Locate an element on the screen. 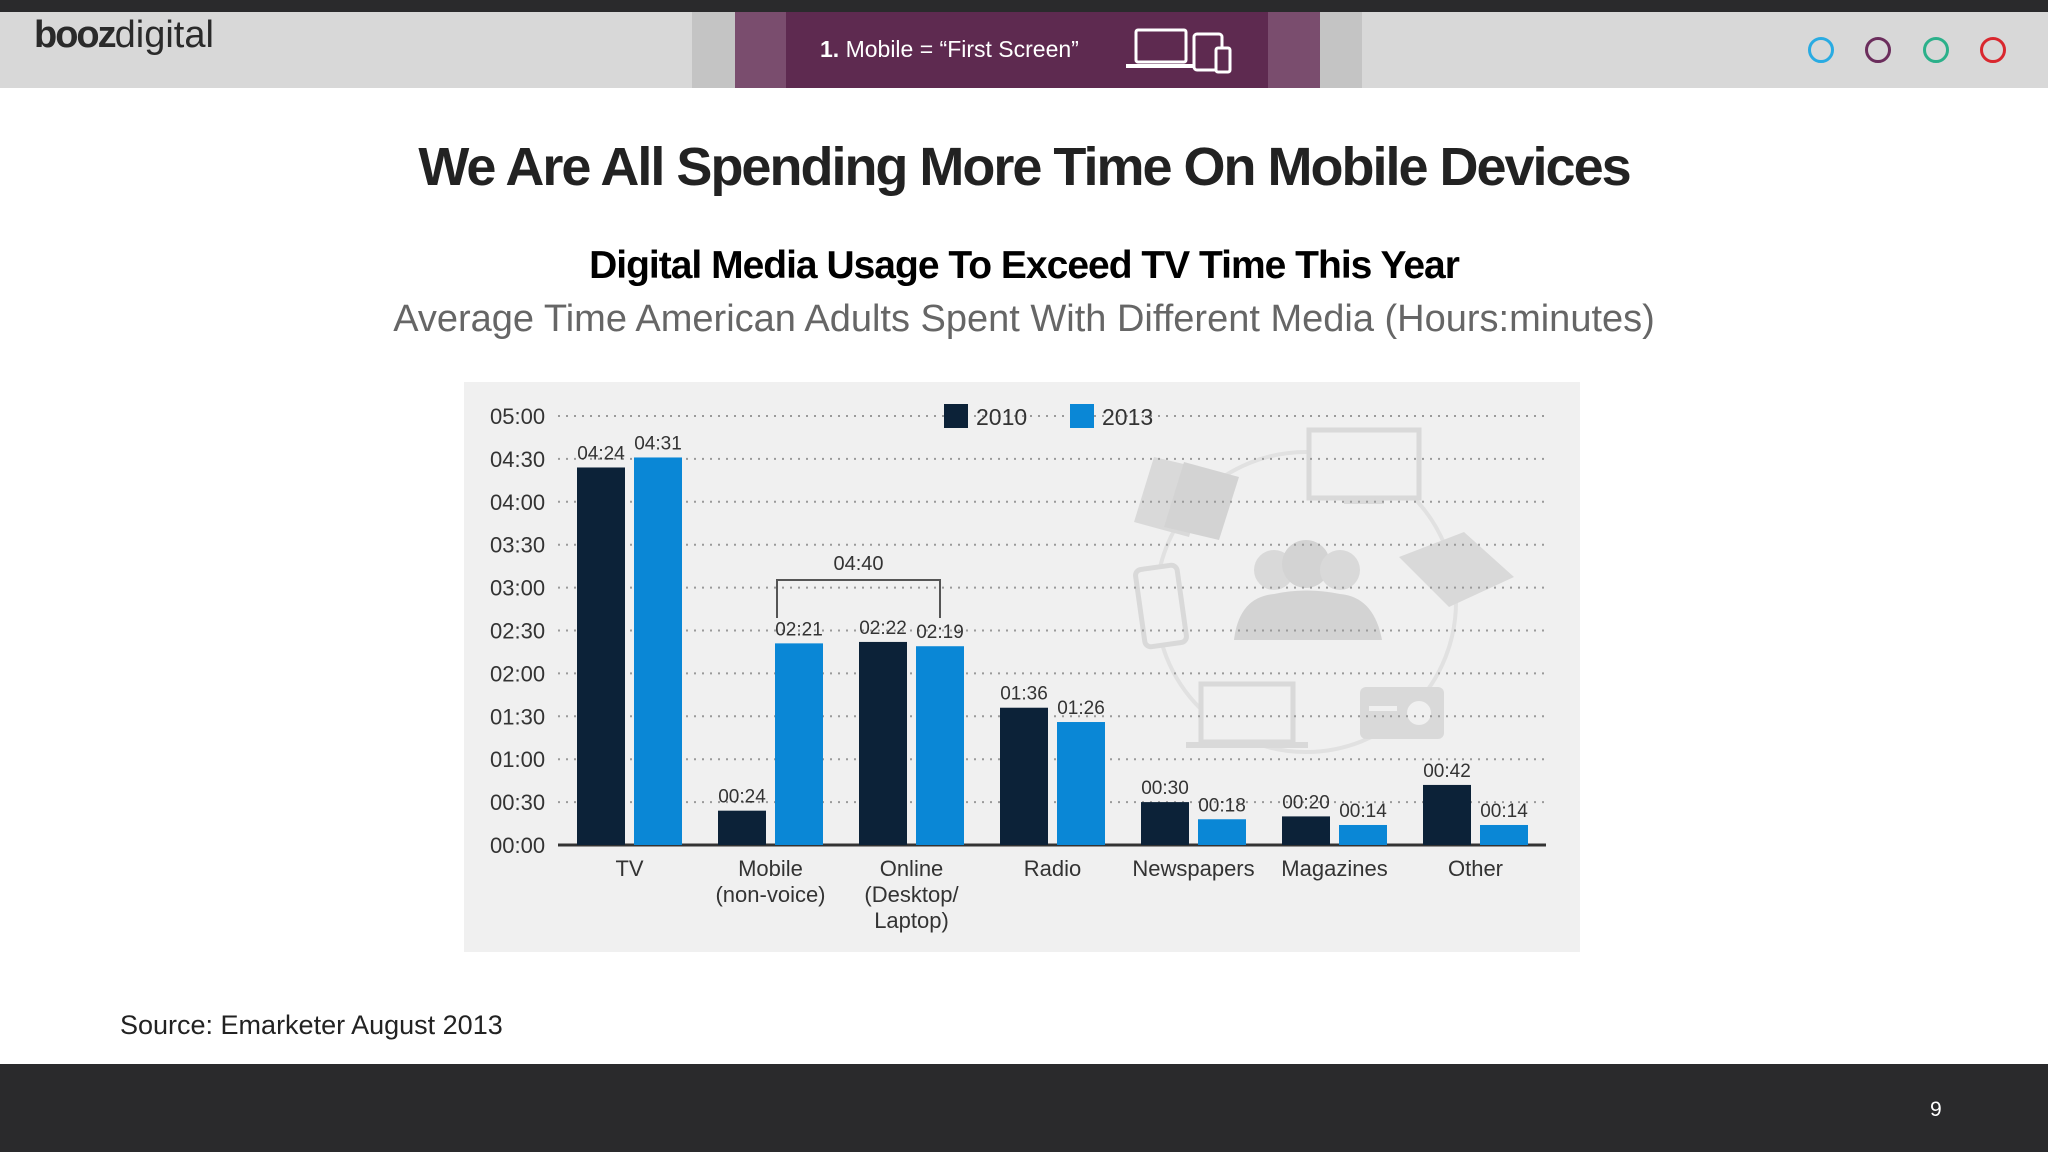  y-tick-label: 00:00 is located at coordinates (517, 845).